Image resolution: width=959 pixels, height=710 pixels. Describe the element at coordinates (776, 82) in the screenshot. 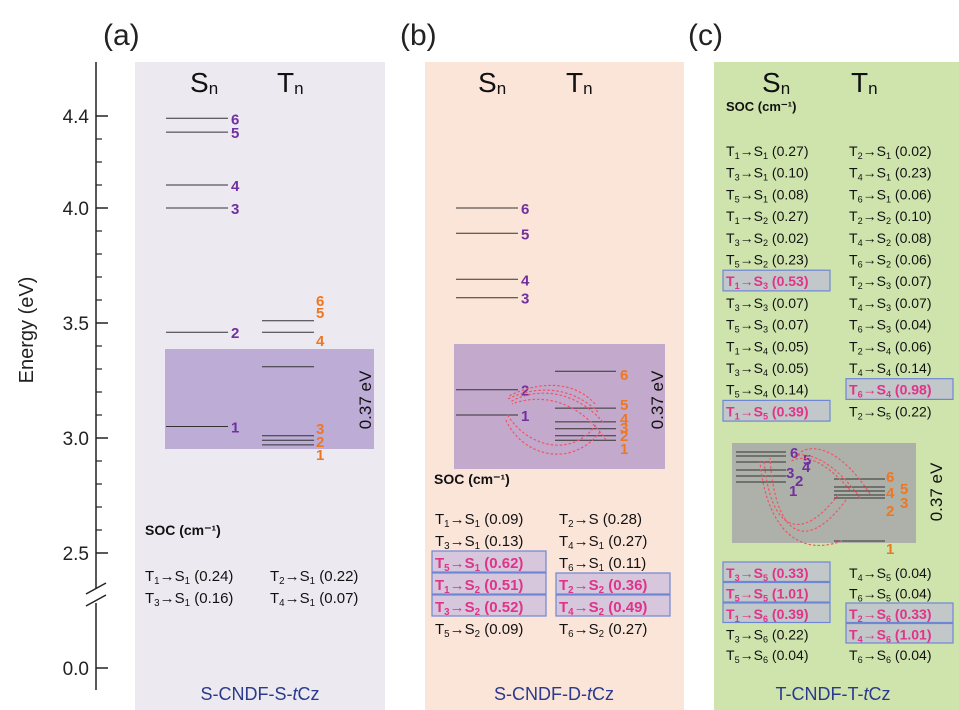

I see `s-n-header: Sn` at that location.